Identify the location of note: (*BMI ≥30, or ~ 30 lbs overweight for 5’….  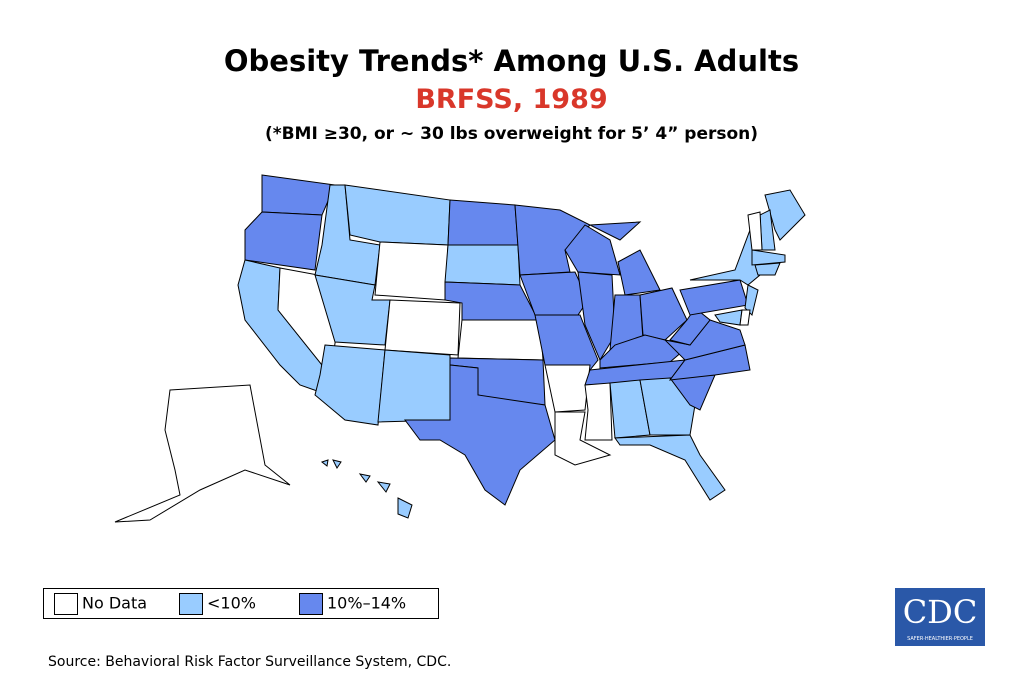
(511, 134).